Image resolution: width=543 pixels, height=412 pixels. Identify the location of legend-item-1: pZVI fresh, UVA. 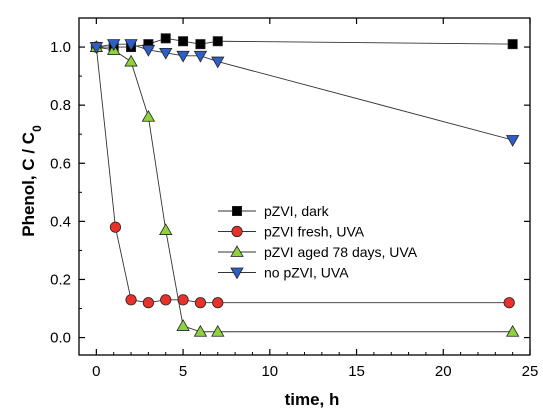
(291, 232).